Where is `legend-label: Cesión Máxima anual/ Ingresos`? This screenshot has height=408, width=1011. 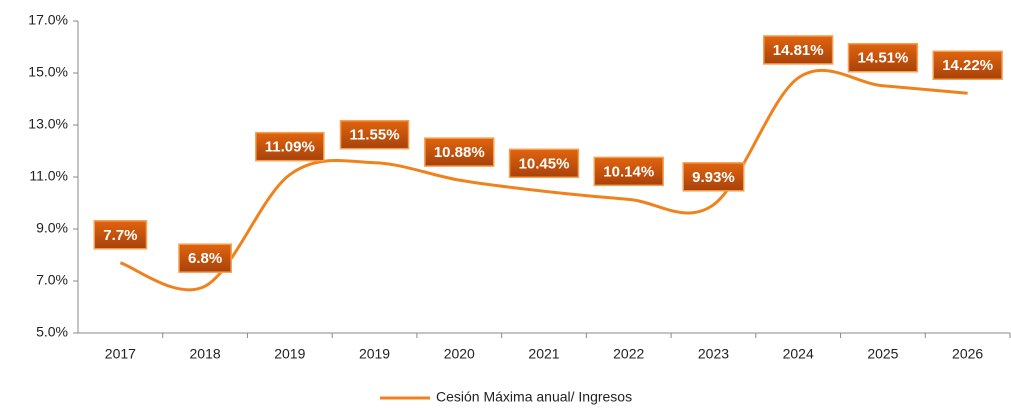 legend-label: Cesión Máxima anual/ Ingresos is located at coordinates (534, 397).